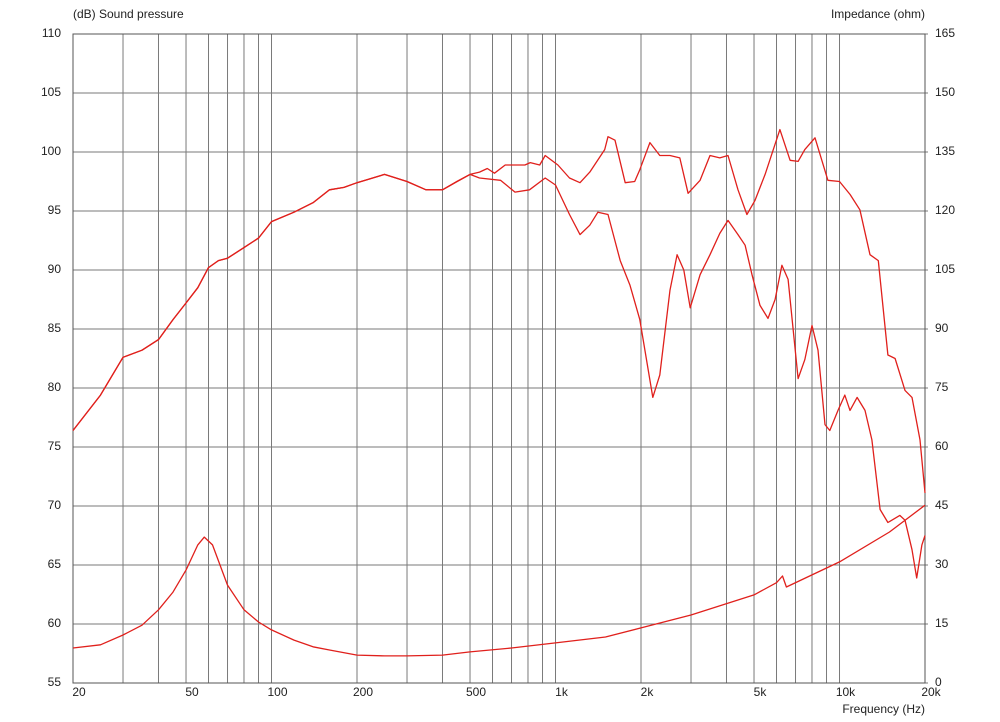 The image size is (1000, 722). What do you see at coordinates (363, 692) in the screenshot?
I see `x-tick-label: 200` at bounding box center [363, 692].